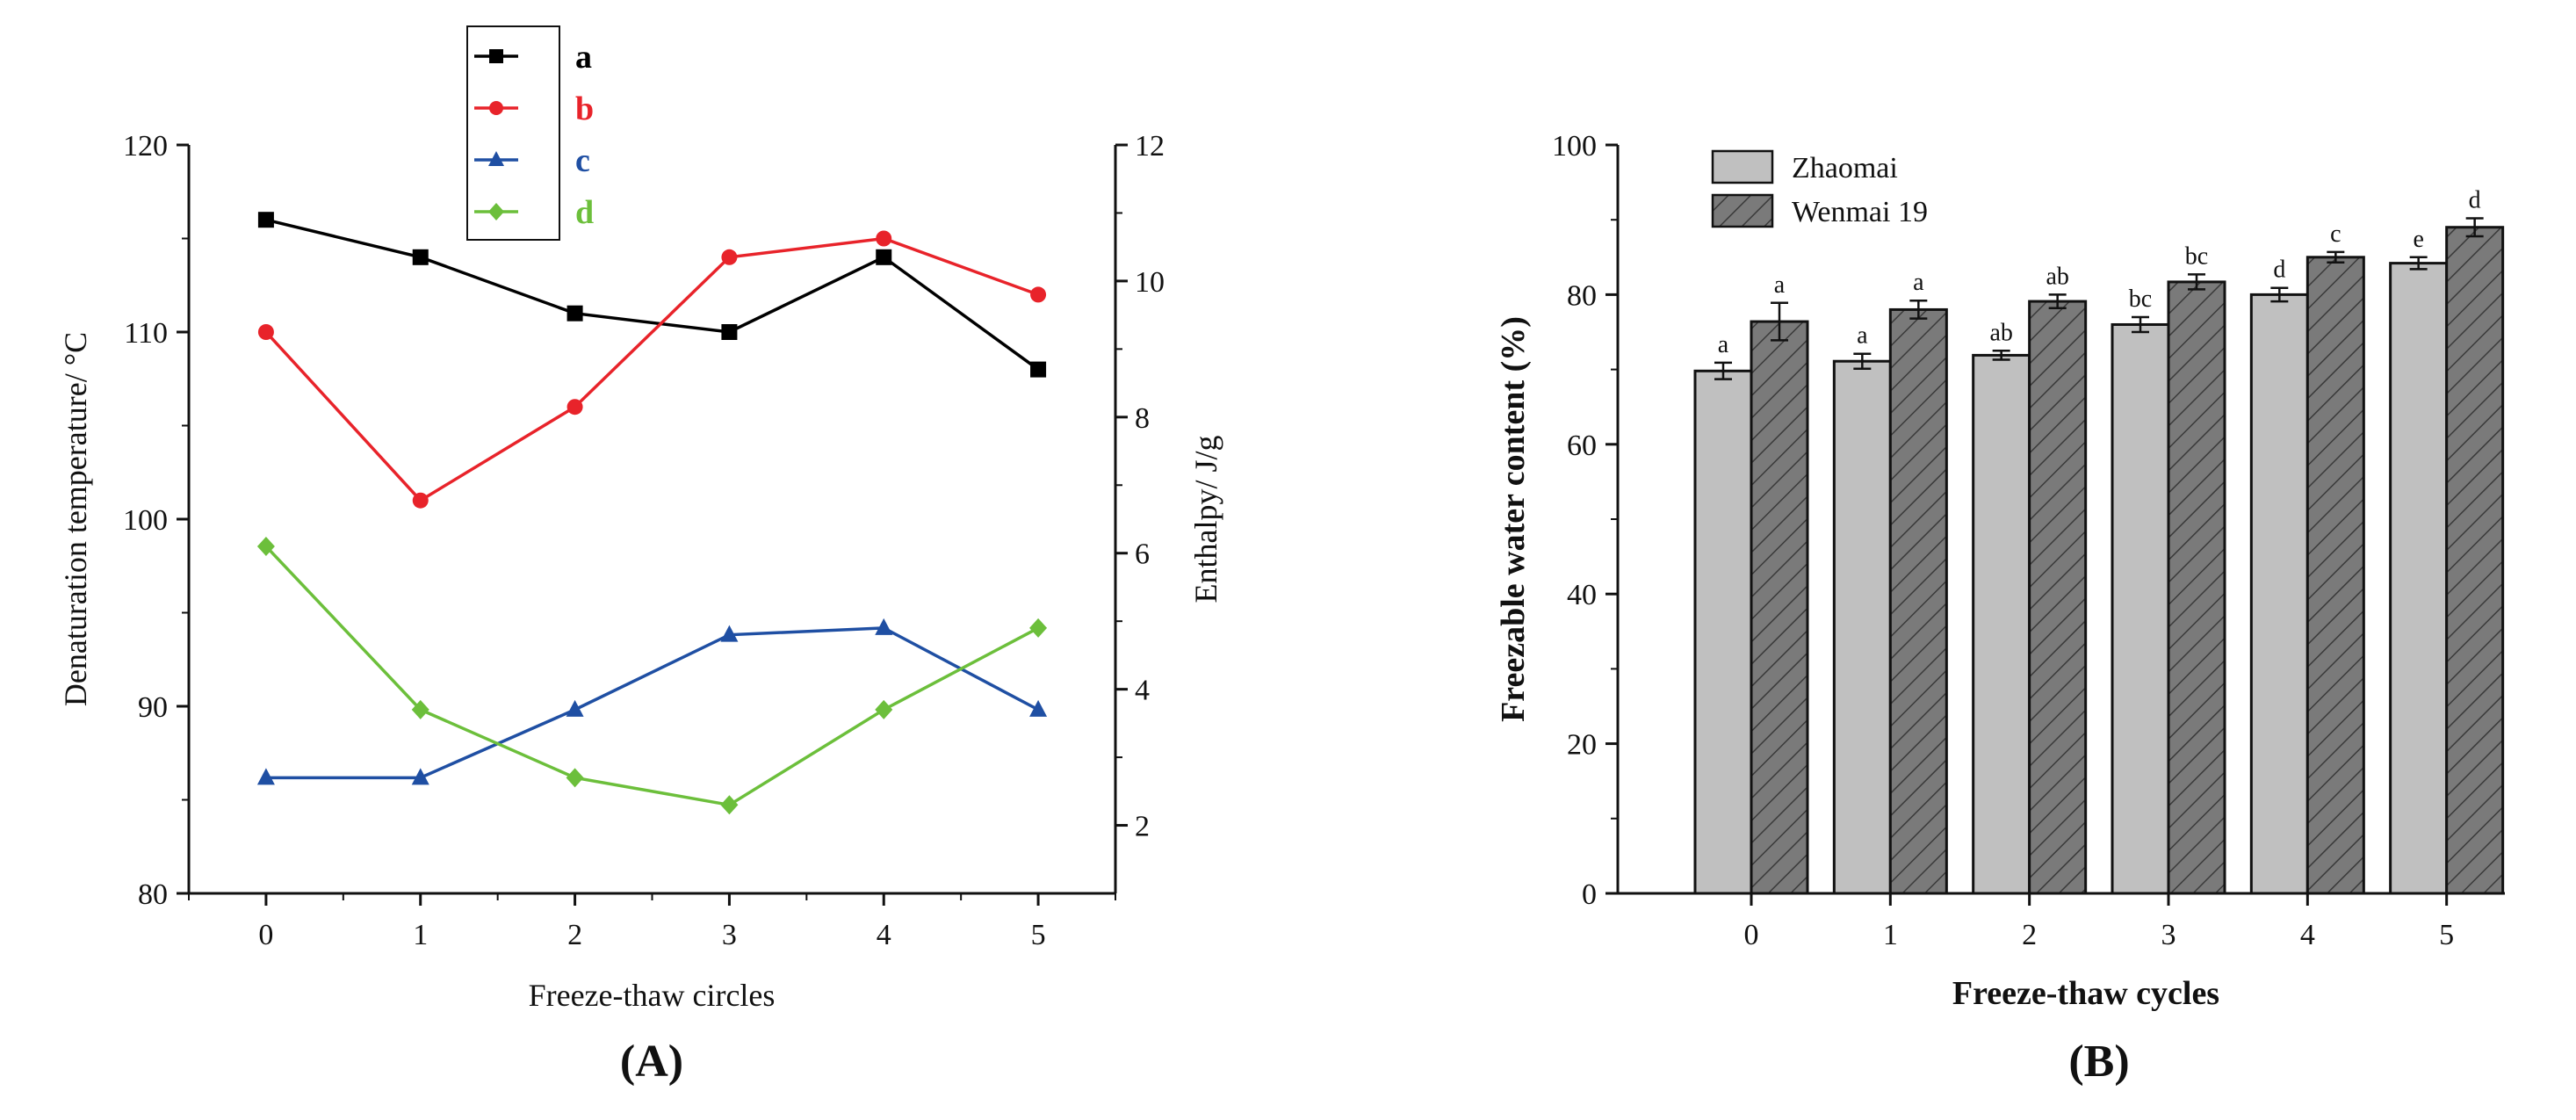 The height and width of the screenshot is (1120, 2576). I want to click on series-b-line, so click(651, 369).